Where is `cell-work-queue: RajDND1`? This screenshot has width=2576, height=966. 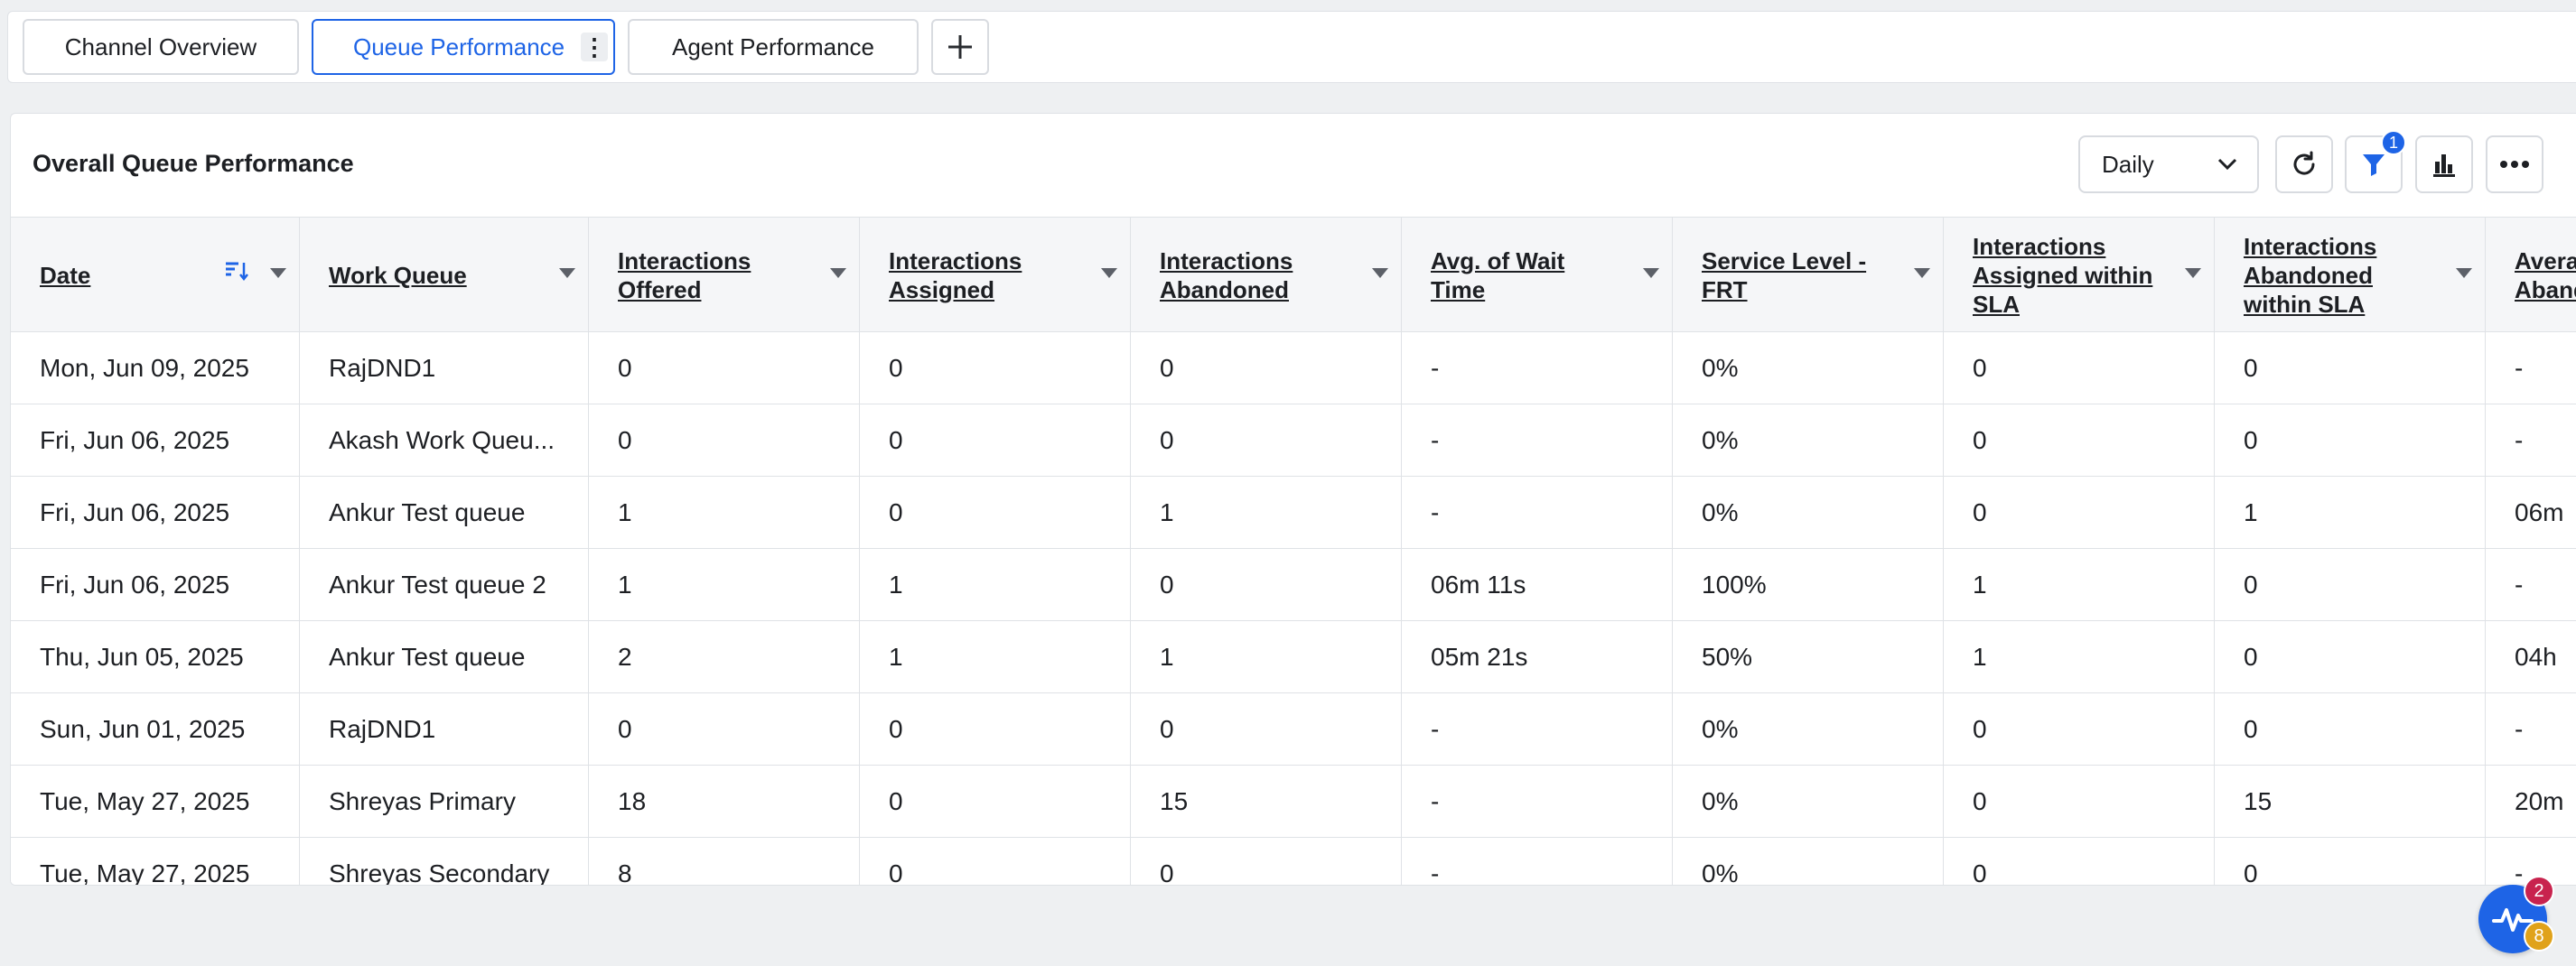 cell-work-queue: RajDND1 is located at coordinates (444, 729).